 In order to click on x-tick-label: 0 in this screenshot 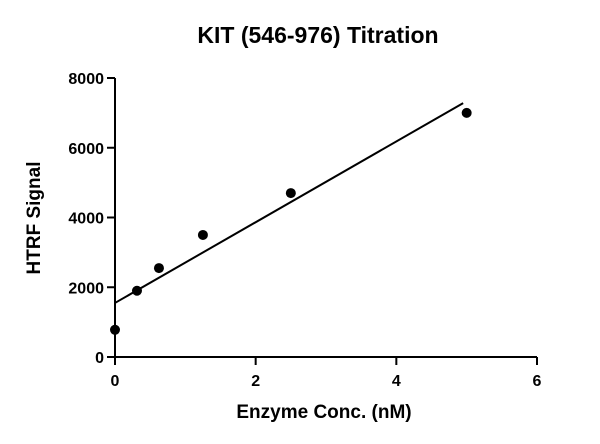, I will do `click(115, 381)`.